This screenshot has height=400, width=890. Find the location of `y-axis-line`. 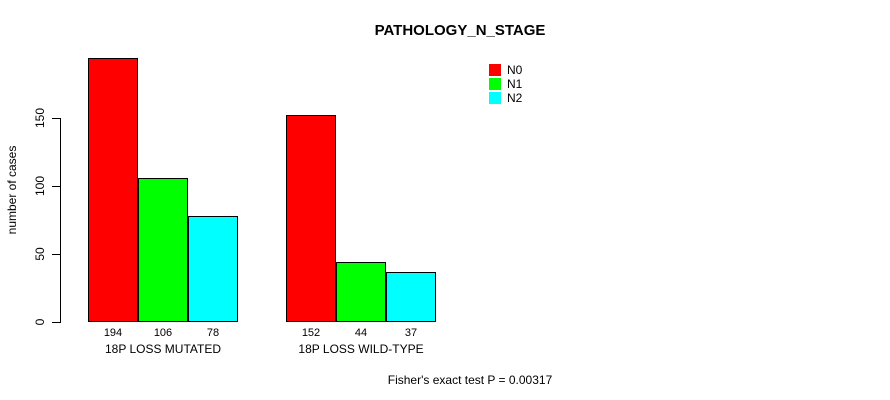

y-axis-line is located at coordinates (60, 220).